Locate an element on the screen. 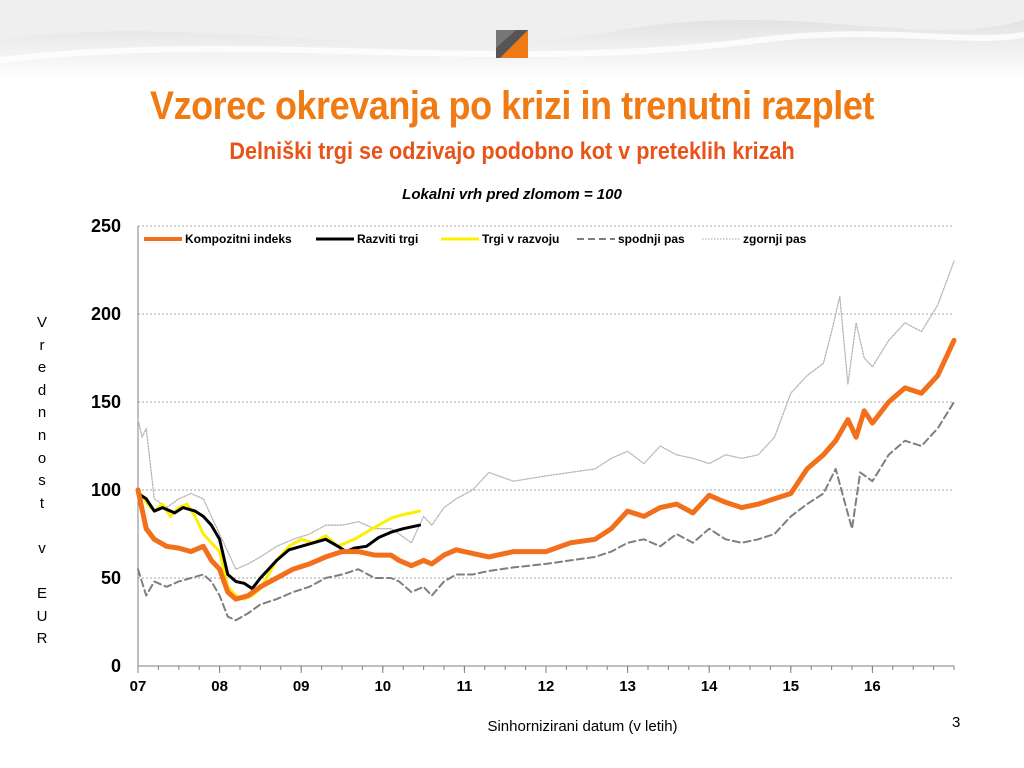 The height and width of the screenshot is (768, 1024). x-tick-label: 07 is located at coordinates (138, 686).